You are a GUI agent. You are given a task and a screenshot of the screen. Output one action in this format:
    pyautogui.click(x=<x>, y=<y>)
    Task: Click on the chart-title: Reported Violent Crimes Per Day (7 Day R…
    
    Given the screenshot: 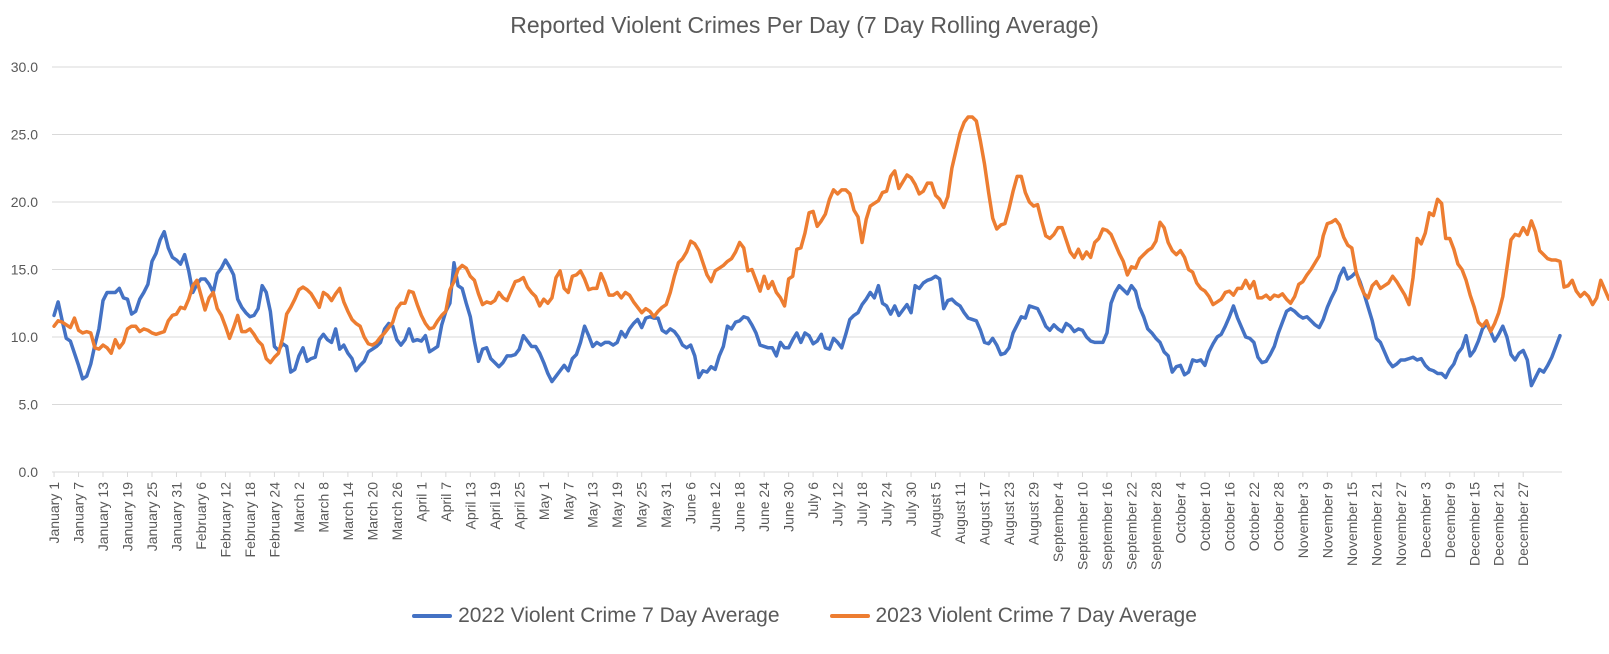 What is the action you would take?
    pyautogui.click(x=804, y=25)
    